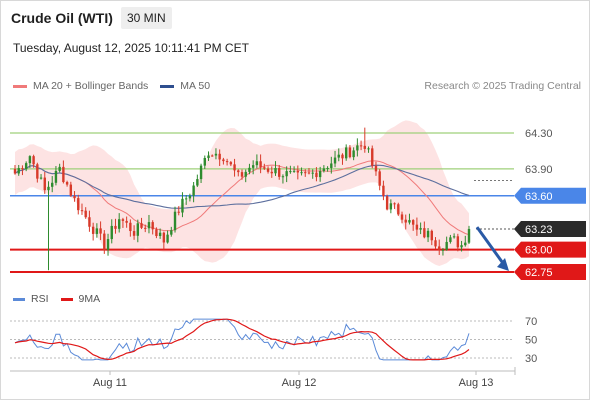 This screenshot has width=590, height=400. I want to click on ma50-swatch, so click(167, 86).